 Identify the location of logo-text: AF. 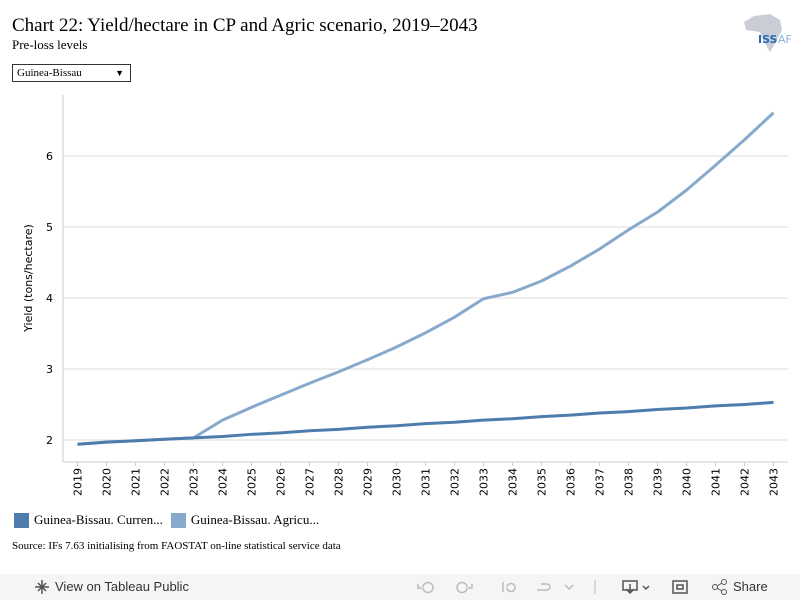
(785, 39).